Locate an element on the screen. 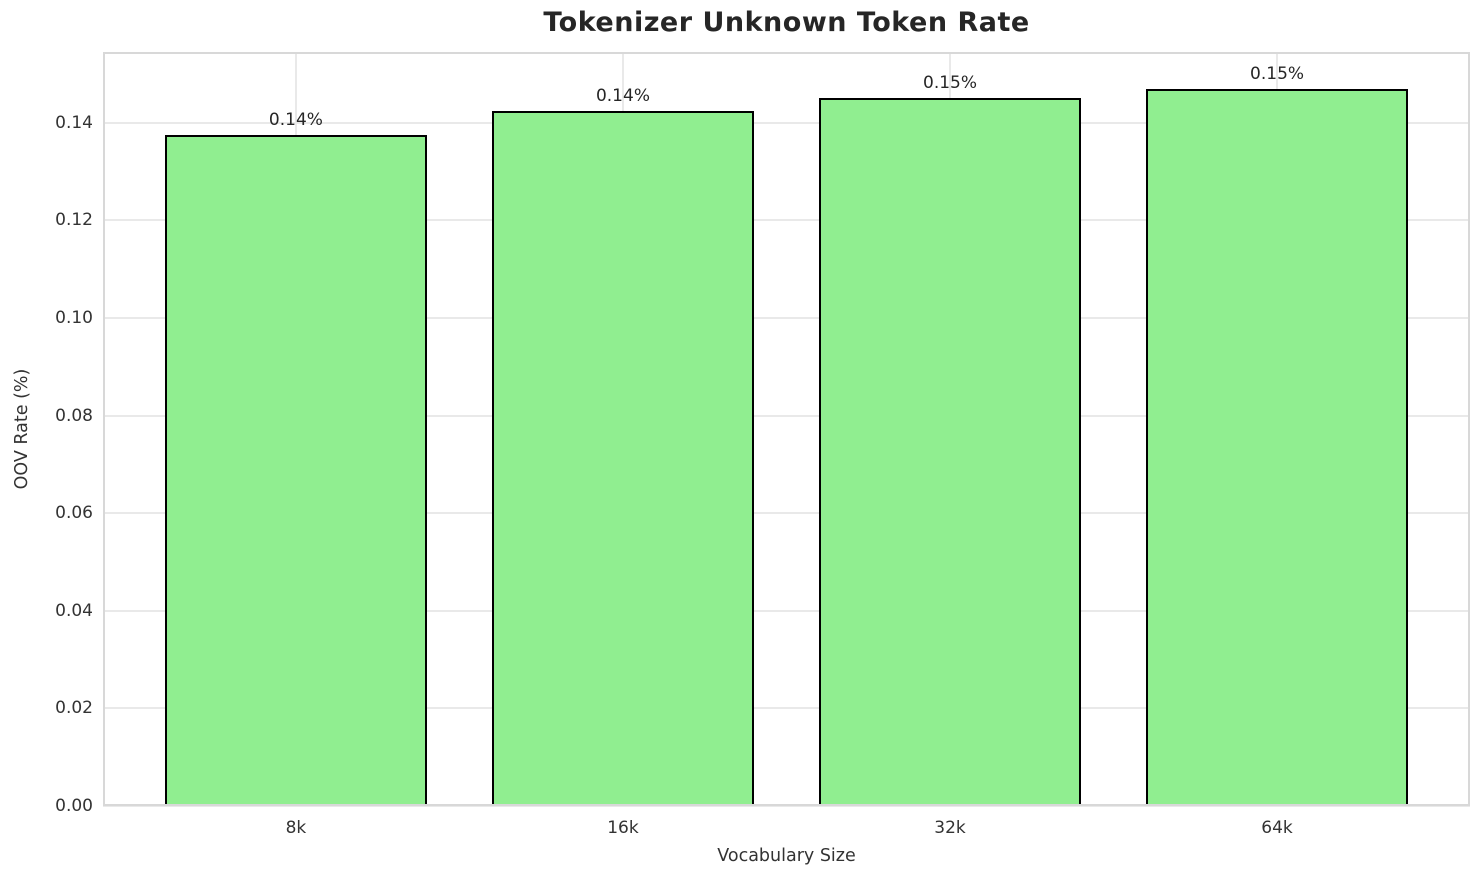  y-tick-label: 0.08 is located at coordinates (74, 415).